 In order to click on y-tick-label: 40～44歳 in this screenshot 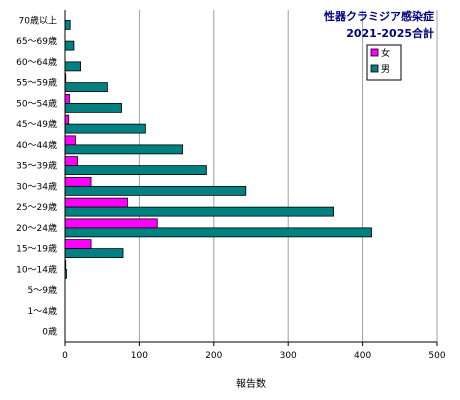, I will do `click(36, 145)`.